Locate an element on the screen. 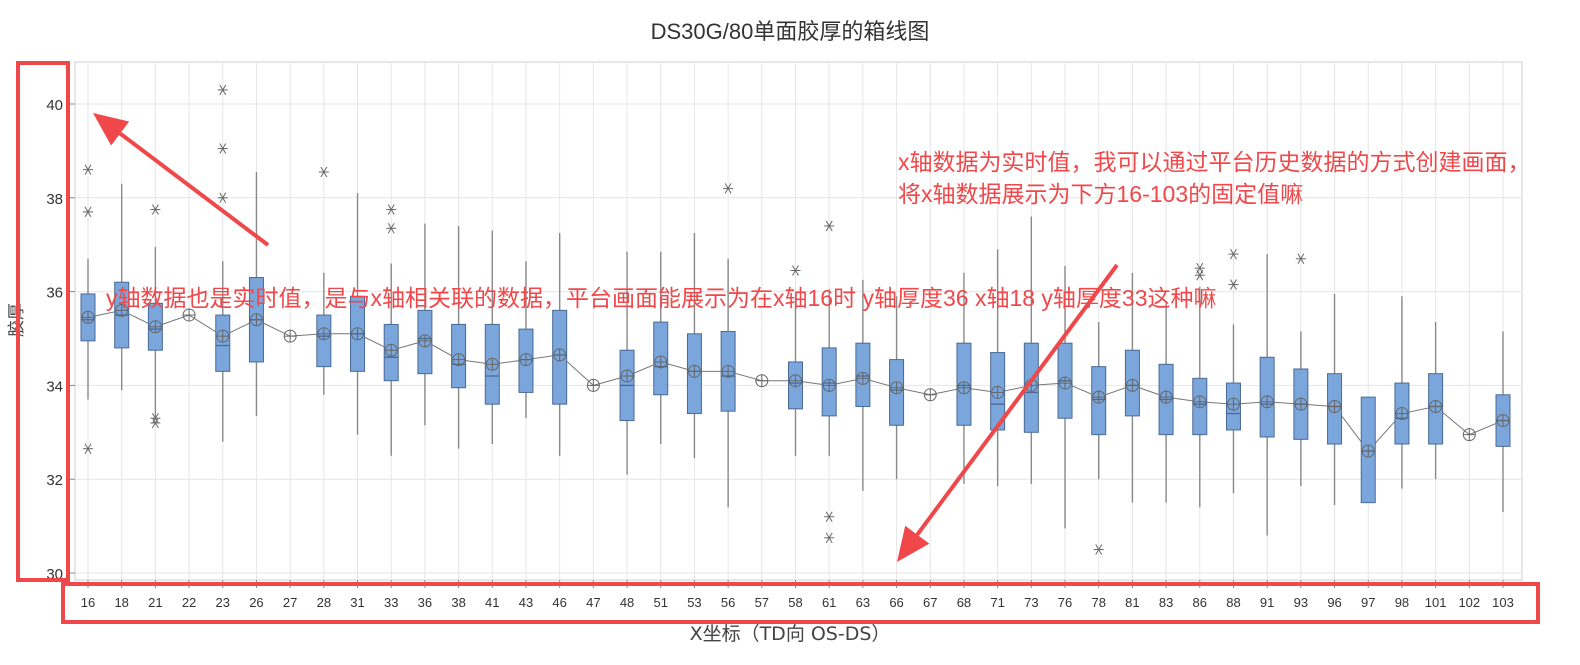 The image size is (1580, 665). x-tick-label: 83 is located at coordinates (1166, 602).